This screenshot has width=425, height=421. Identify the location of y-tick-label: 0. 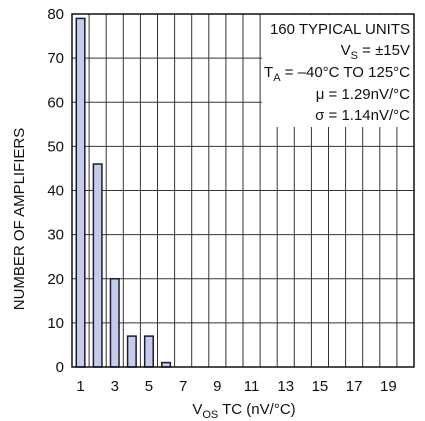
(60, 367).